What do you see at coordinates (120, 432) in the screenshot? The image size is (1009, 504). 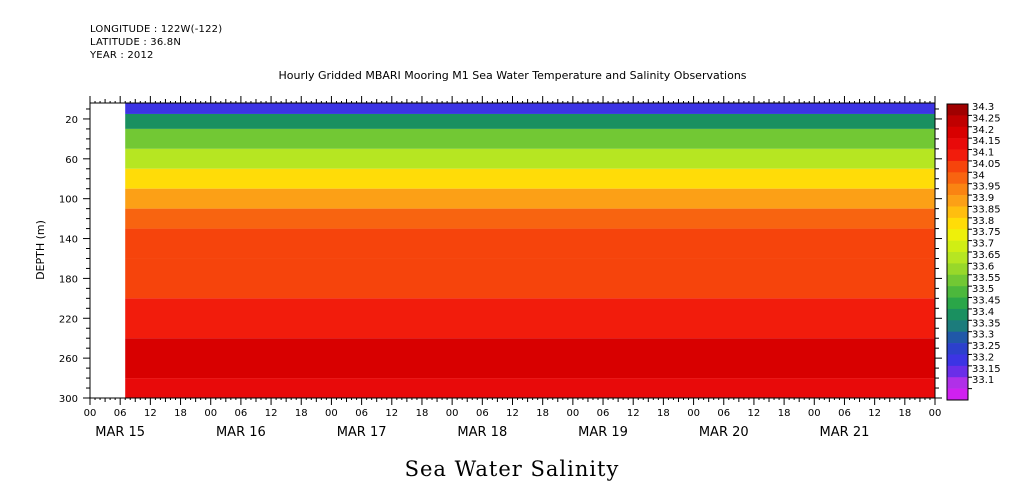 I see `x-date-label: MAR 15` at bounding box center [120, 432].